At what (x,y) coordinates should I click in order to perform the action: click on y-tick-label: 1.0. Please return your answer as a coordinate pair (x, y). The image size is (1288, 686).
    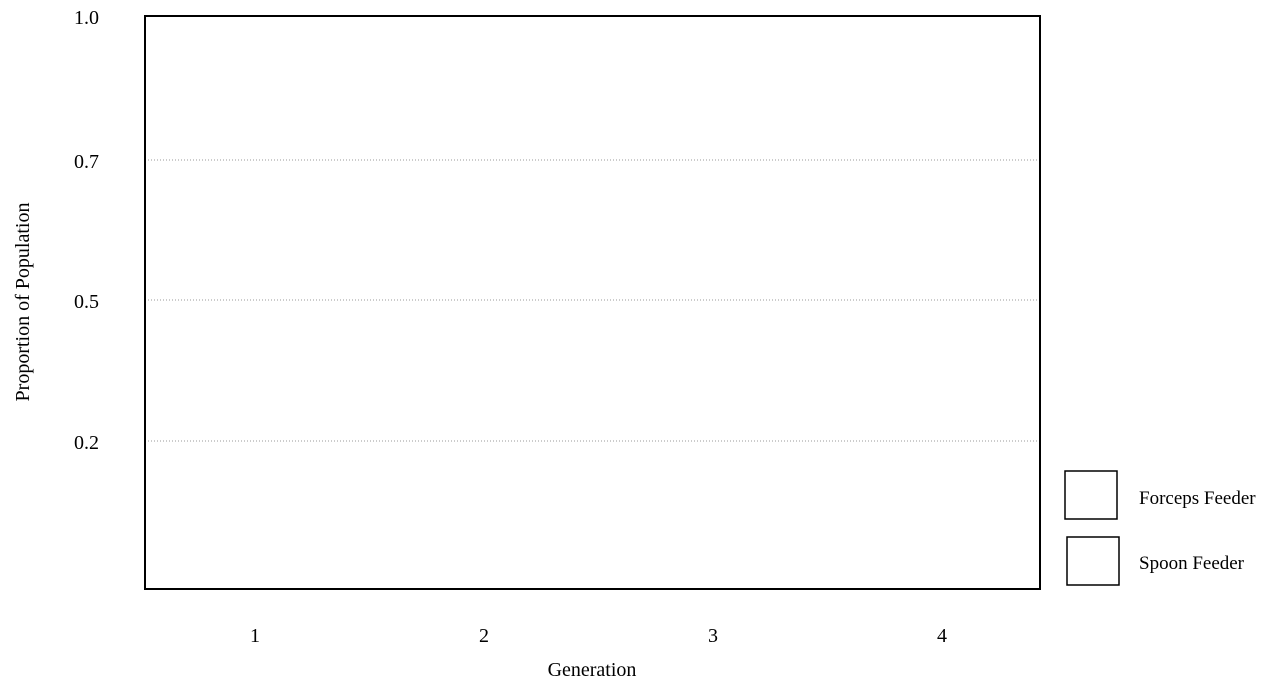
    Looking at the image, I should click on (86, 18).